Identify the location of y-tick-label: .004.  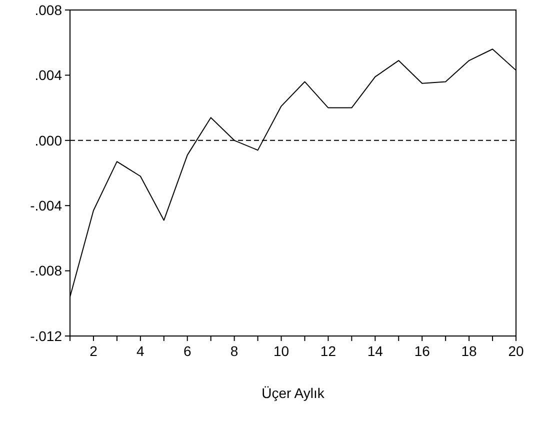
(48, 75).